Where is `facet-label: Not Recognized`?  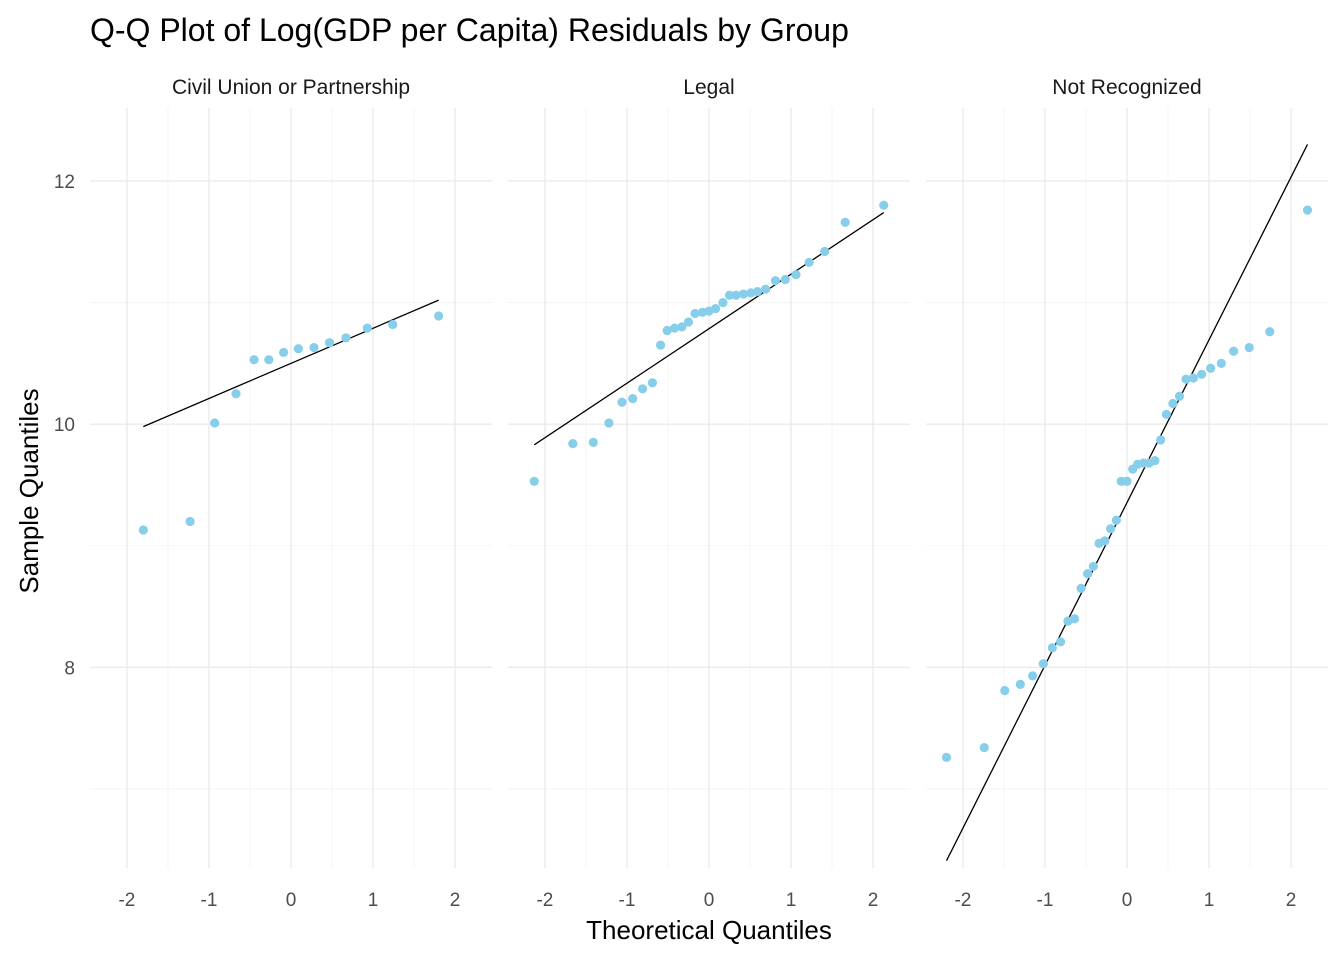
facet-label: Not Recognized is located at coordinates (1126, 87).